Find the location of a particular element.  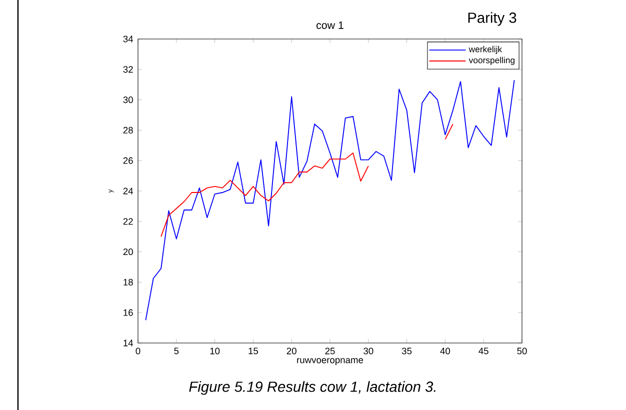

legend-label: voorspelling is located at coordinates (491, 60).